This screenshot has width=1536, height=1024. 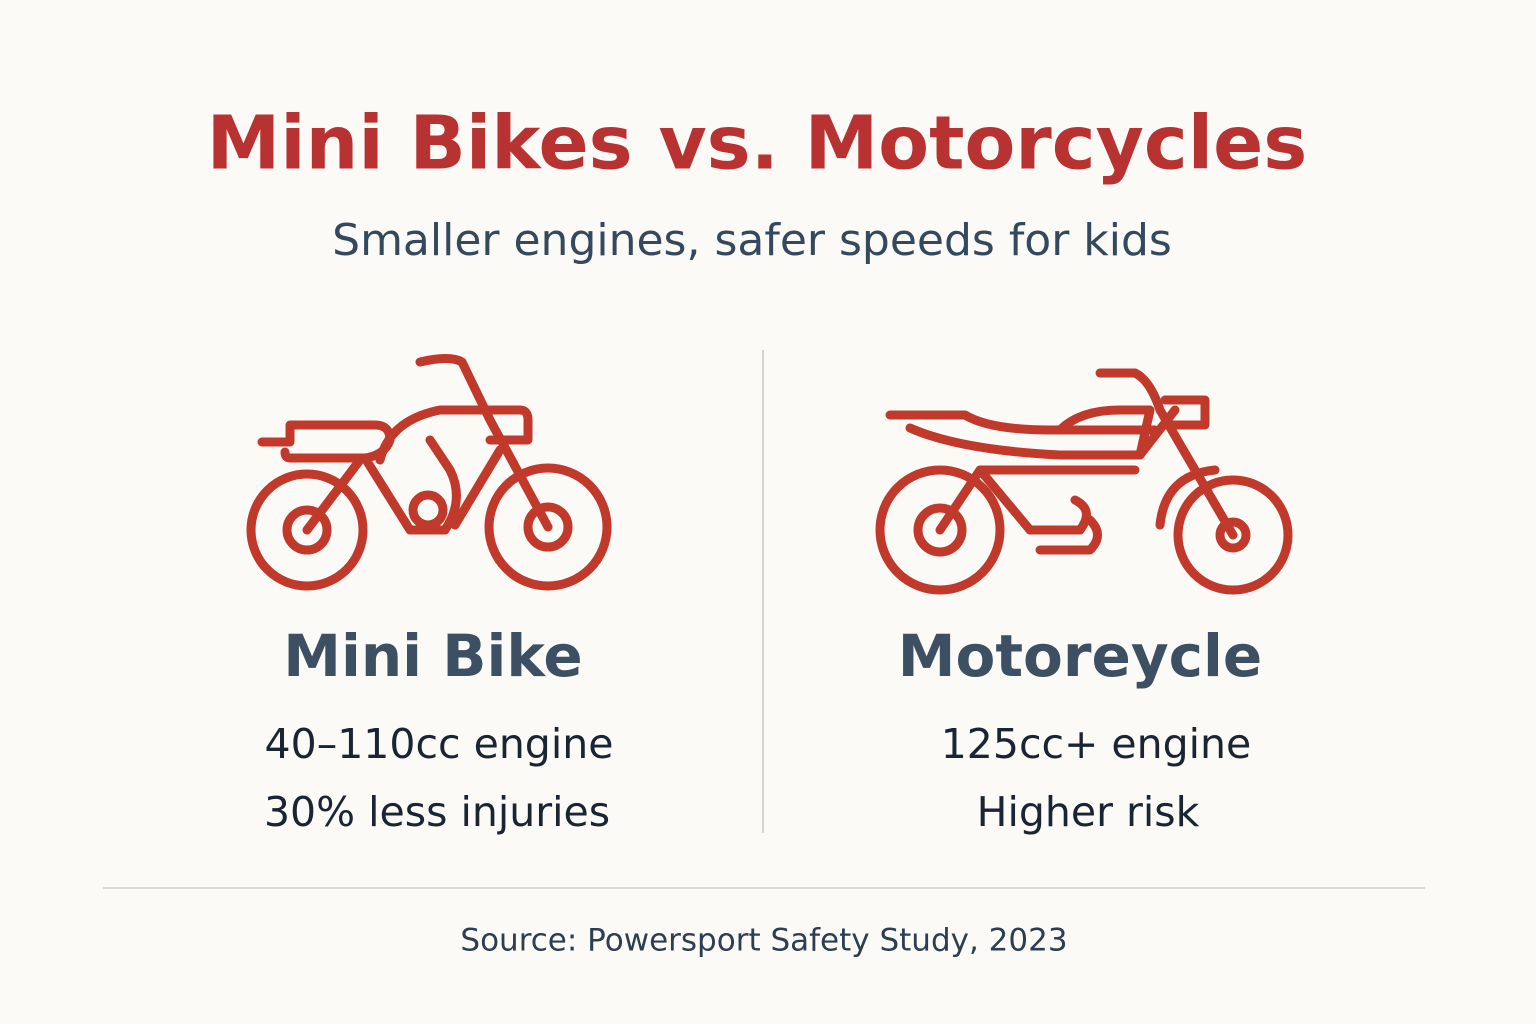 What do you see at coordinates (1096, 744) in the screenshot?
I see `column-line: 125cc+ engine` at bounding box center [1096, 744].